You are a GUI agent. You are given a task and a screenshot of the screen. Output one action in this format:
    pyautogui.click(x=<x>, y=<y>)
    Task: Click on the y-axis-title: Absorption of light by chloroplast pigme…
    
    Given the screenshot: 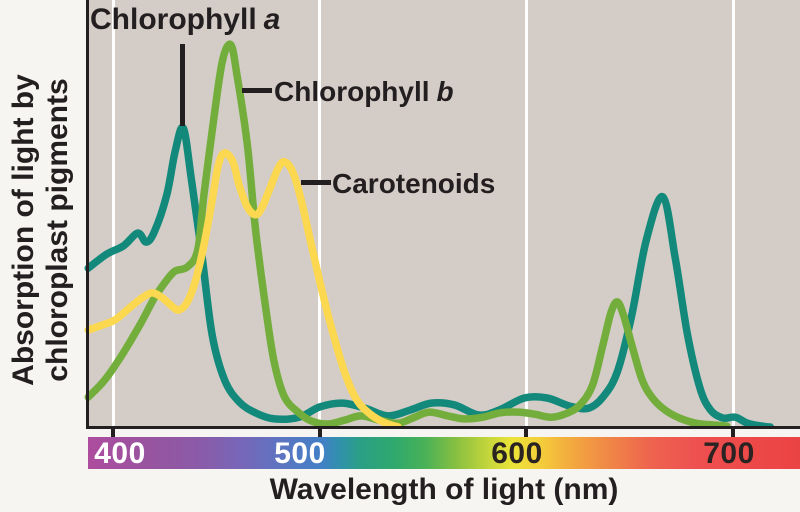 What is the action you would take?
    pyautogui.click(x=41, y=230)
    